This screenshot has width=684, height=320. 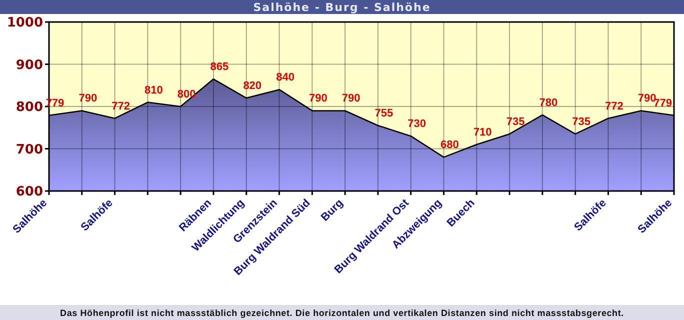 I want to click on y-tick-label: 700, so click(x=29, y=150).